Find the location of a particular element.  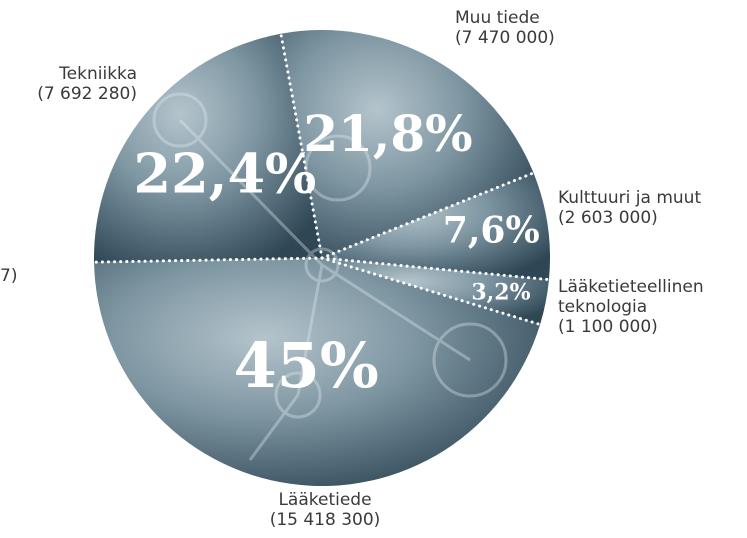

slice-label: Lääketiede (15 418 300) is located at coordinates (325, 510).